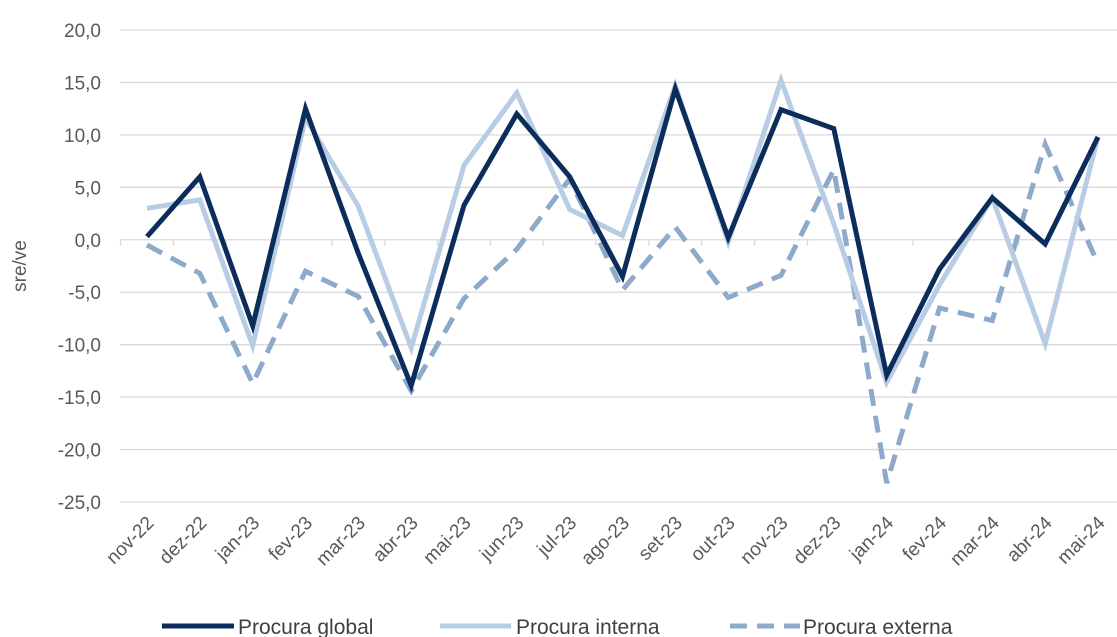 This screenshot has width=1117, height=637. Describe the element at coordinates (588, 626) in the screenshot. I see `legend-label: Procura interna` at that location.